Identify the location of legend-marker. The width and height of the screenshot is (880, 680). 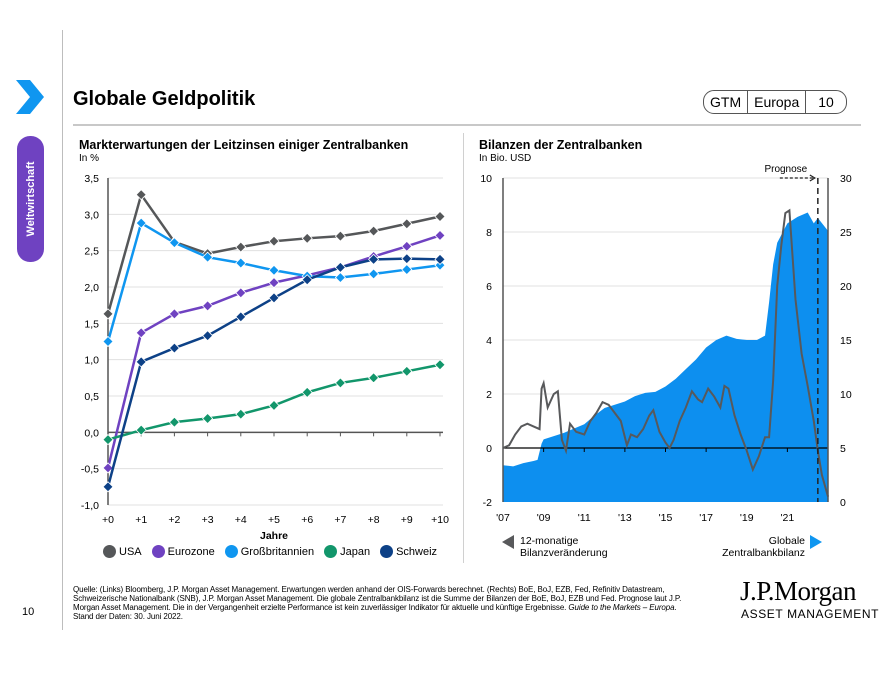
(331, 551).